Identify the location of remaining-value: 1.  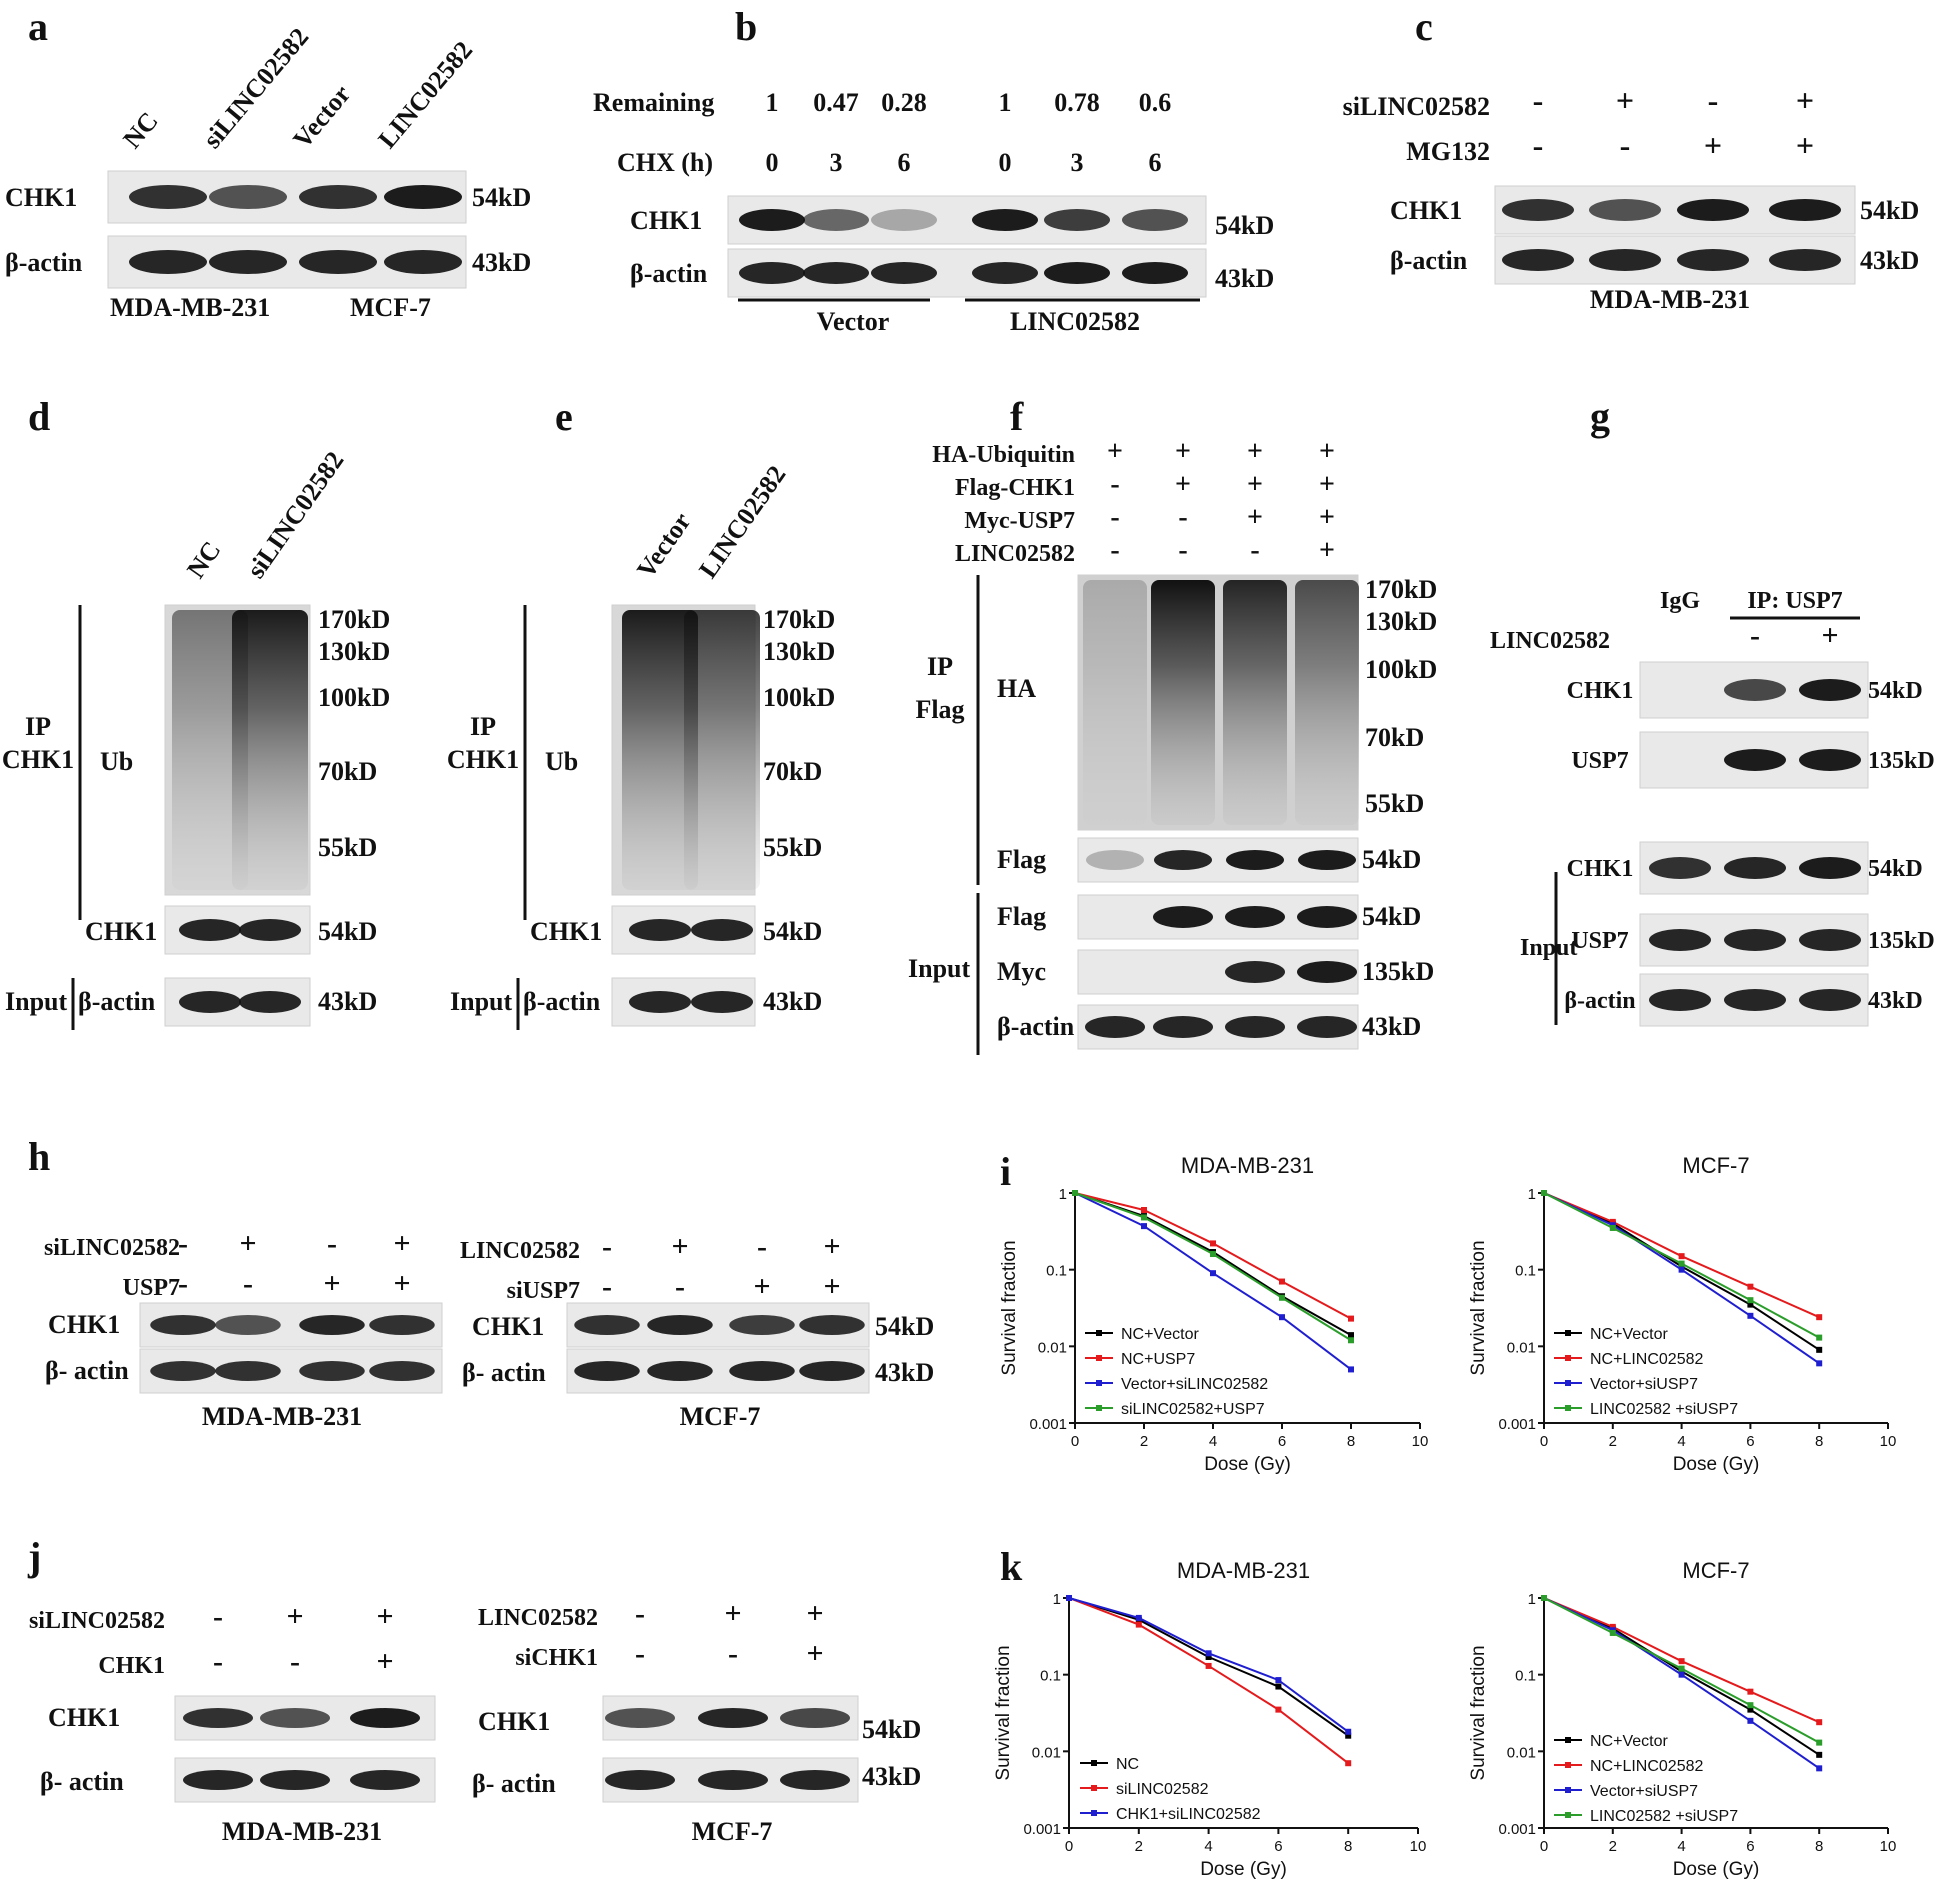
(1005, 102).